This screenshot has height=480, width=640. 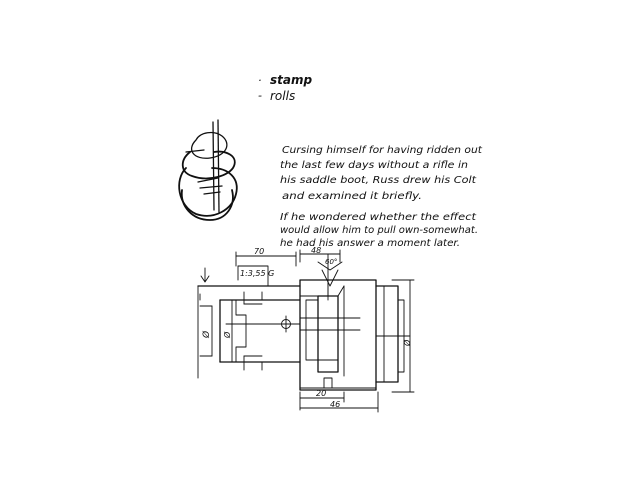 I want to click on paragraph-2-line-1: If he wondered whether the effect, so click(x=378, y=217).